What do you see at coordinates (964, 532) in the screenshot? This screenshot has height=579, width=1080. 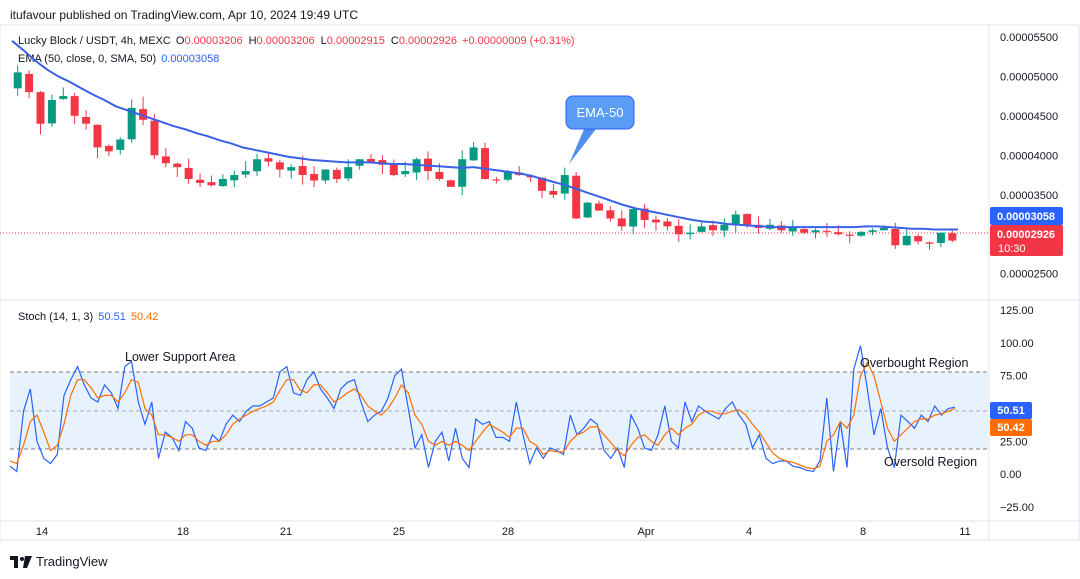 I see `time-tick-label: 11` at bounding box center [964, 532].